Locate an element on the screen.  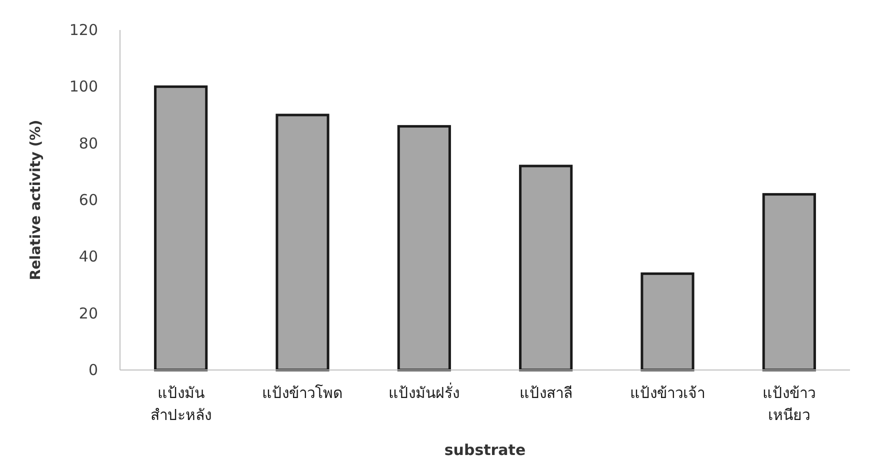
y-axis-title: Relative activity (%) is located at coordinates (36, 200).